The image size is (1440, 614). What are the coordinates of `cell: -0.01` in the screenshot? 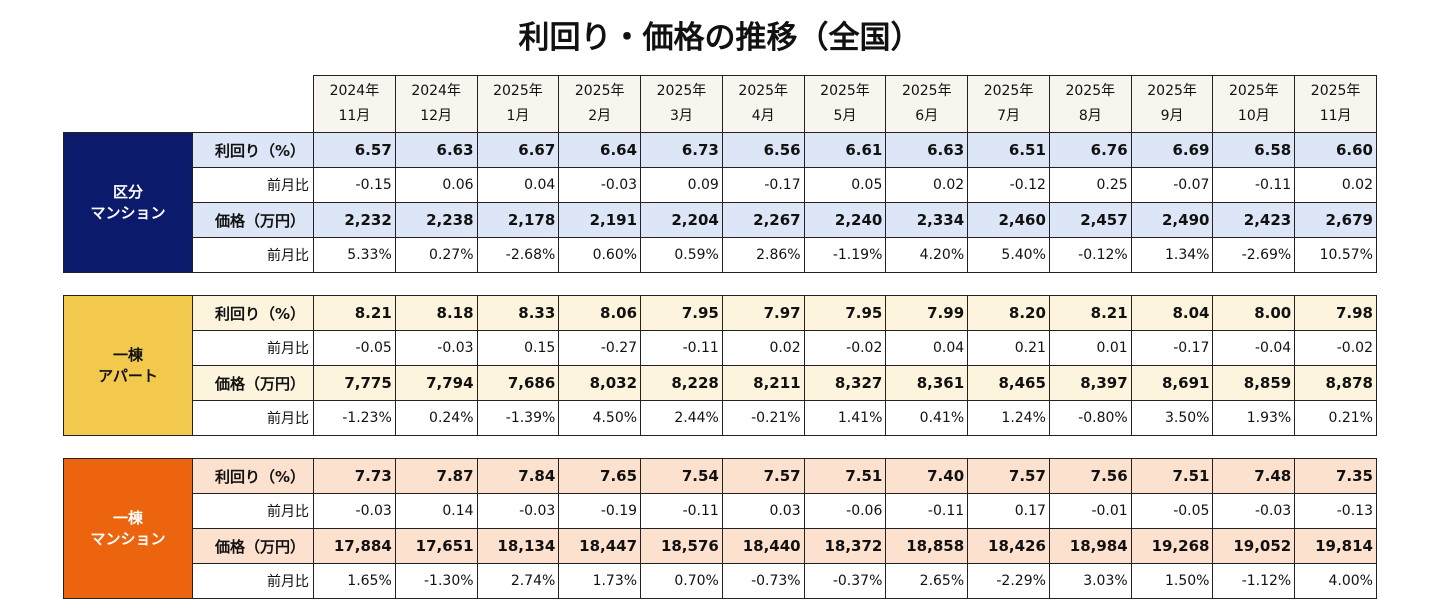 It's located at (1090, 511).